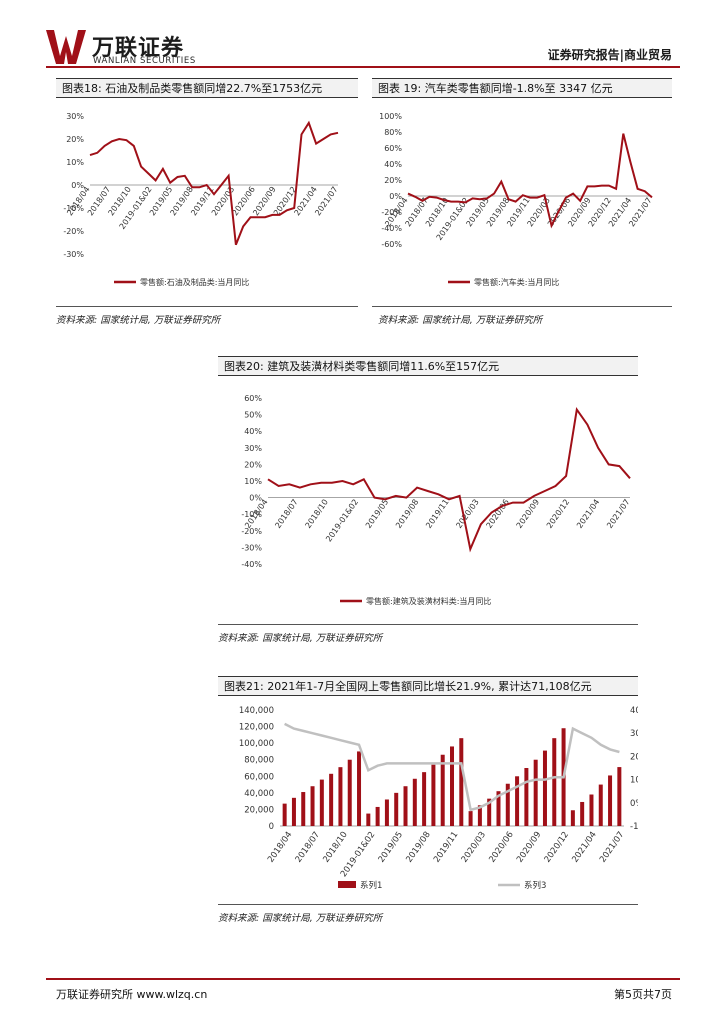 The height and width of the screenshot is (1024, 724). I want to click on logo-w-icon, so click(66, 47).